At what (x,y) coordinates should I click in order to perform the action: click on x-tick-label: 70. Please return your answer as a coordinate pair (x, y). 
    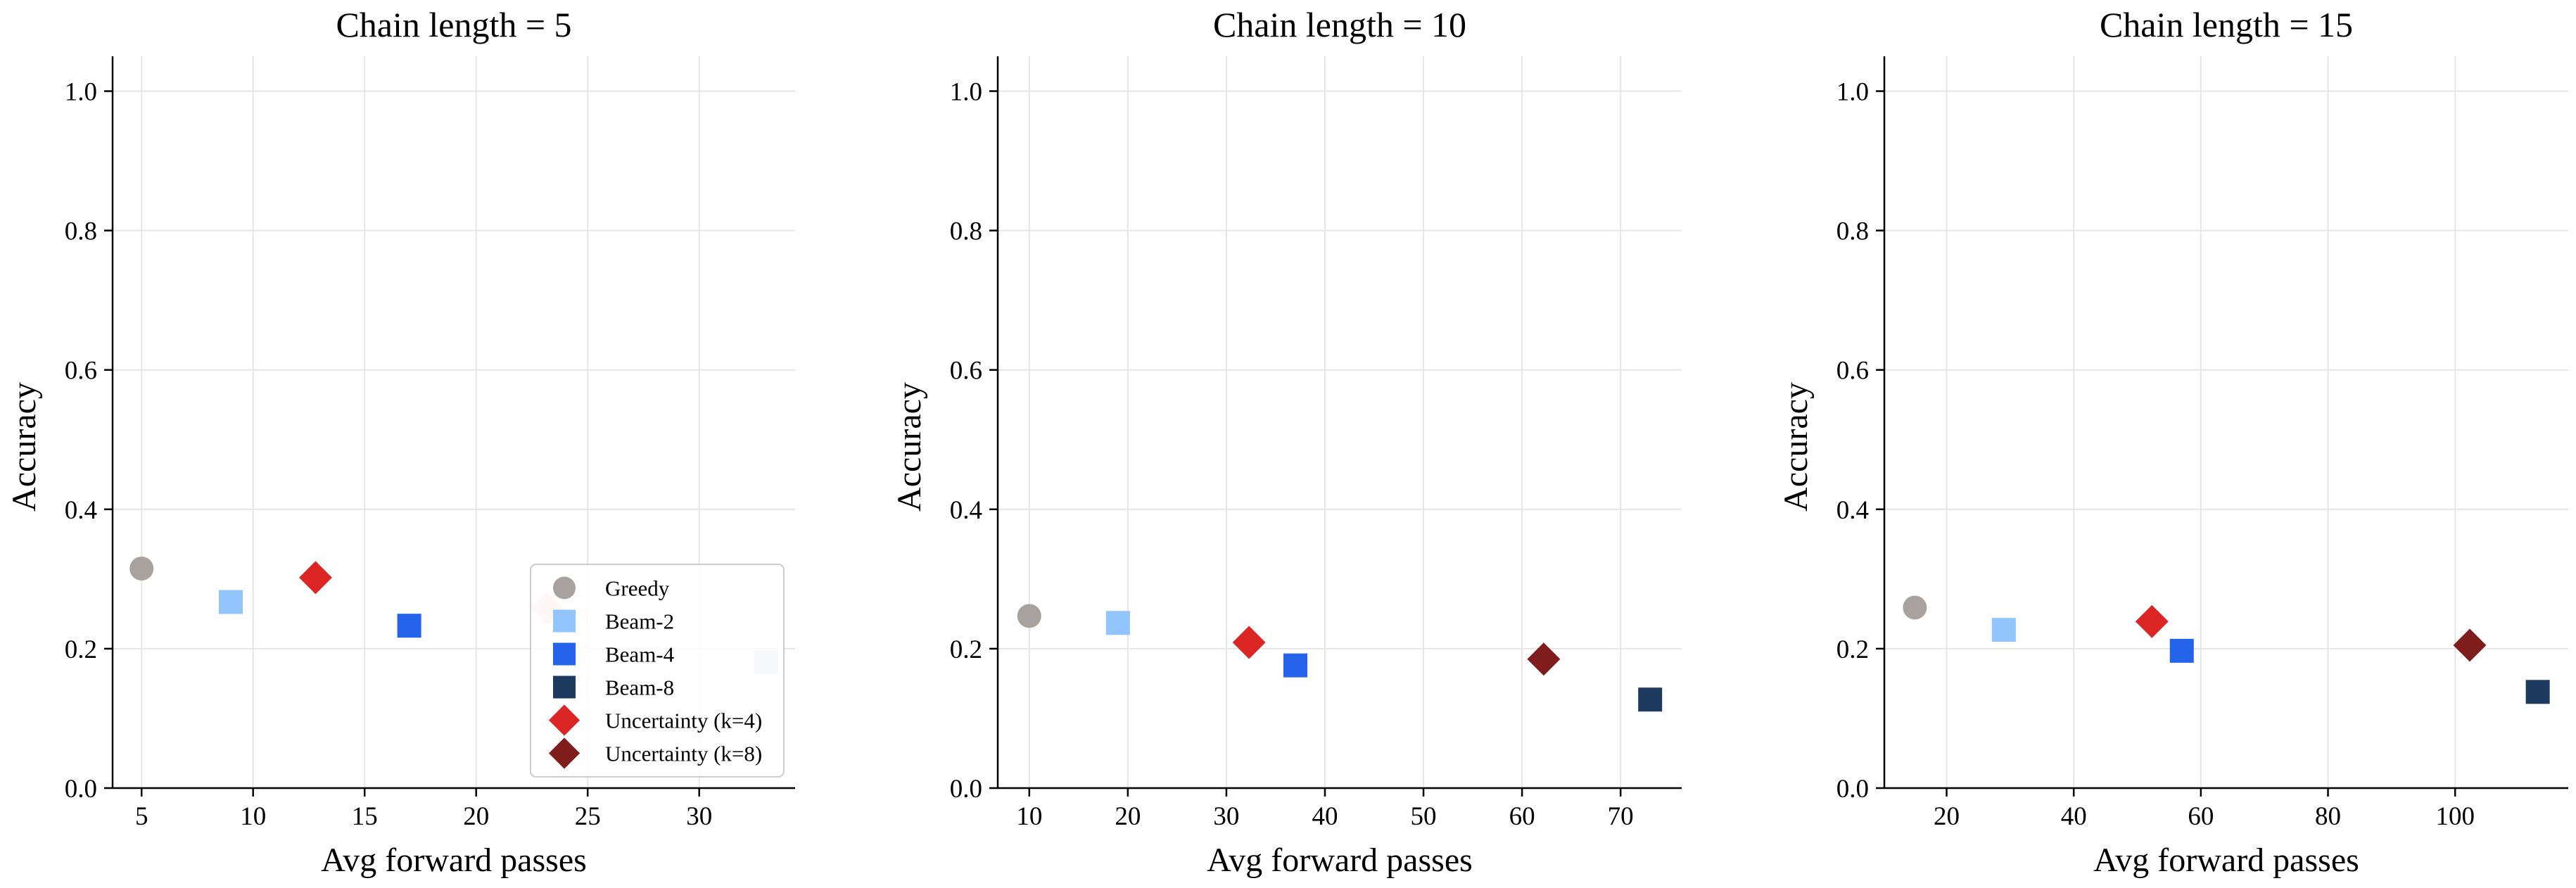
    Looking at the image, I should click on (1621, 816).